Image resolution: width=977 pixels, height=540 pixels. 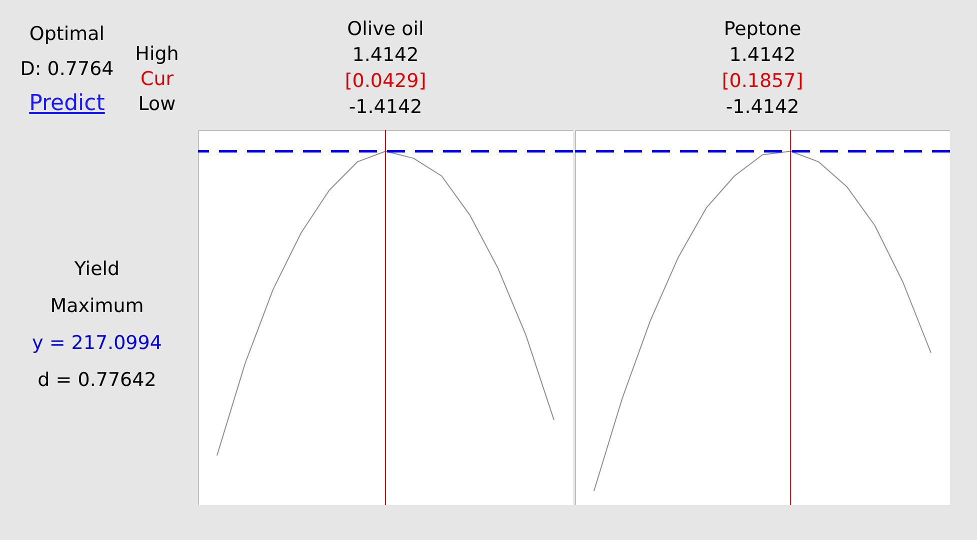 I want to click on text: Maximum, so click(x=97, y=306).